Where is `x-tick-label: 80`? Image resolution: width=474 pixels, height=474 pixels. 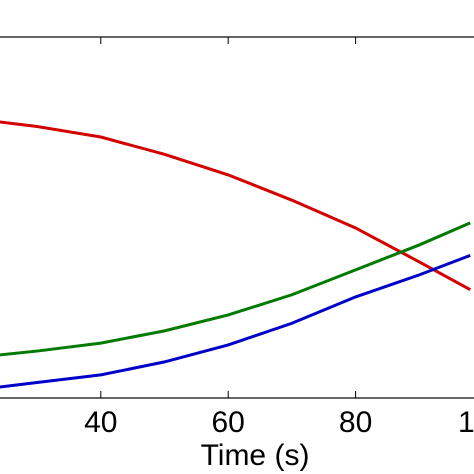
x-tick-label: 80 is located at coordinates (355, 422).